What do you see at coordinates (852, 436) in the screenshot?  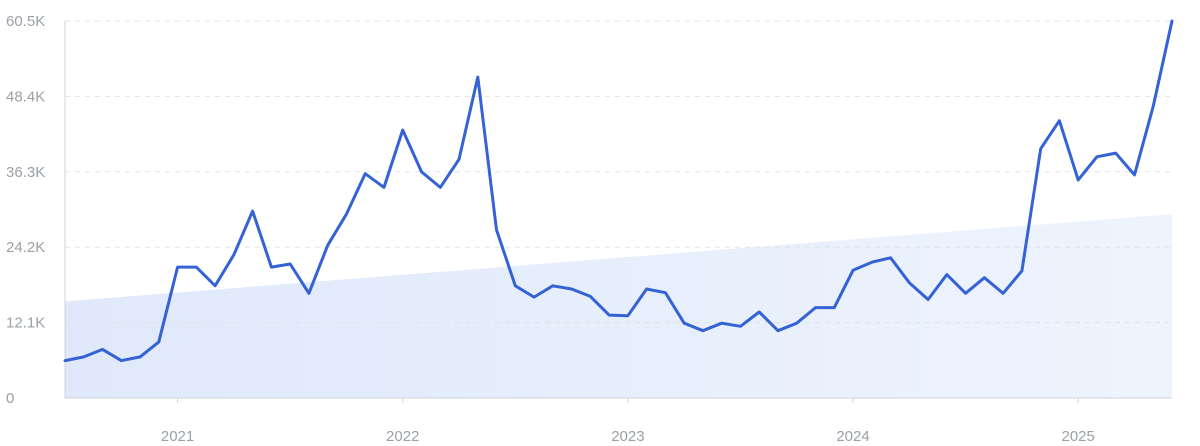 I see `x-tick-label: 2024` at bounding box center [852, 436].